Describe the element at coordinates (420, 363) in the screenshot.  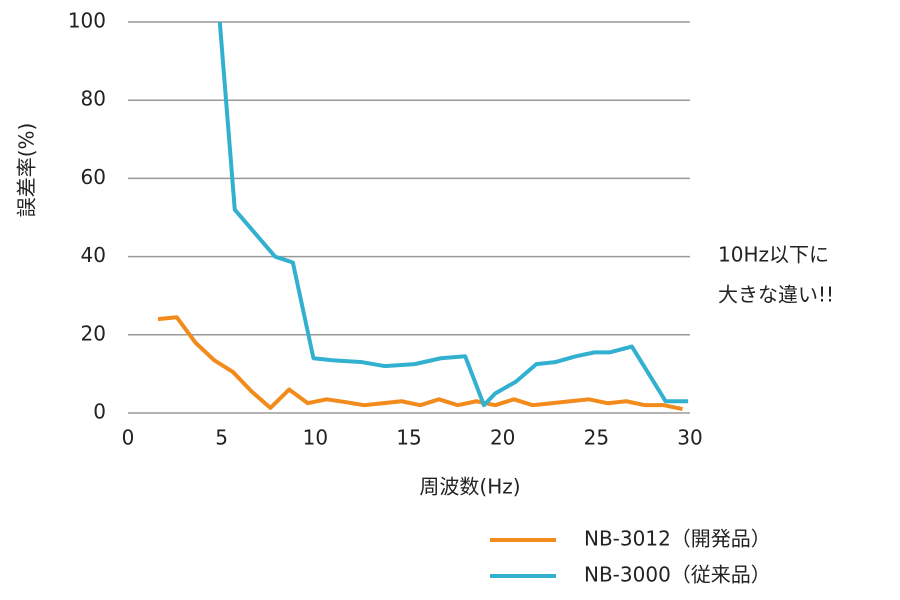
I see `data-line` at that location.